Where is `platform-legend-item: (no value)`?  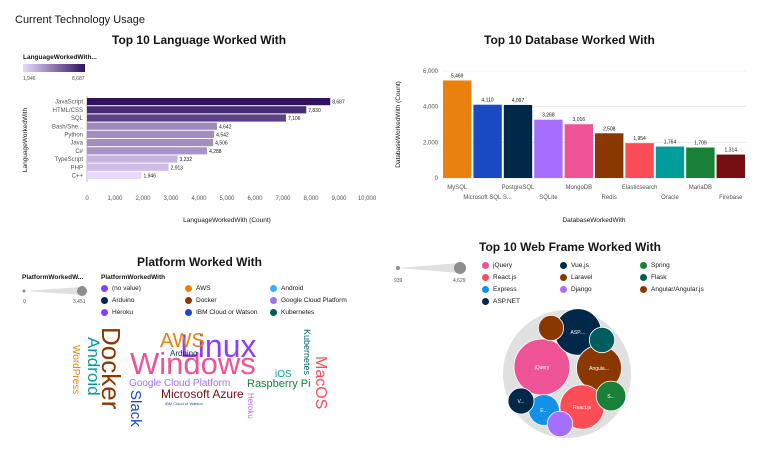 platform-legend-item: (no value) is located at coordinates (121, 288).